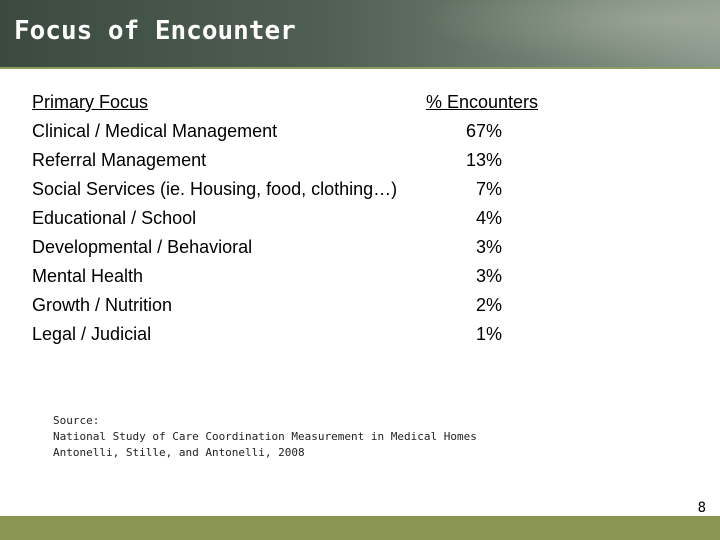 The width and height of the screenshot is (720, 540). What do you see at coordinates (155, 131) in the screenshot?
I see `row-label: Clinical / Medical Management` at bounding box center [155, 131].